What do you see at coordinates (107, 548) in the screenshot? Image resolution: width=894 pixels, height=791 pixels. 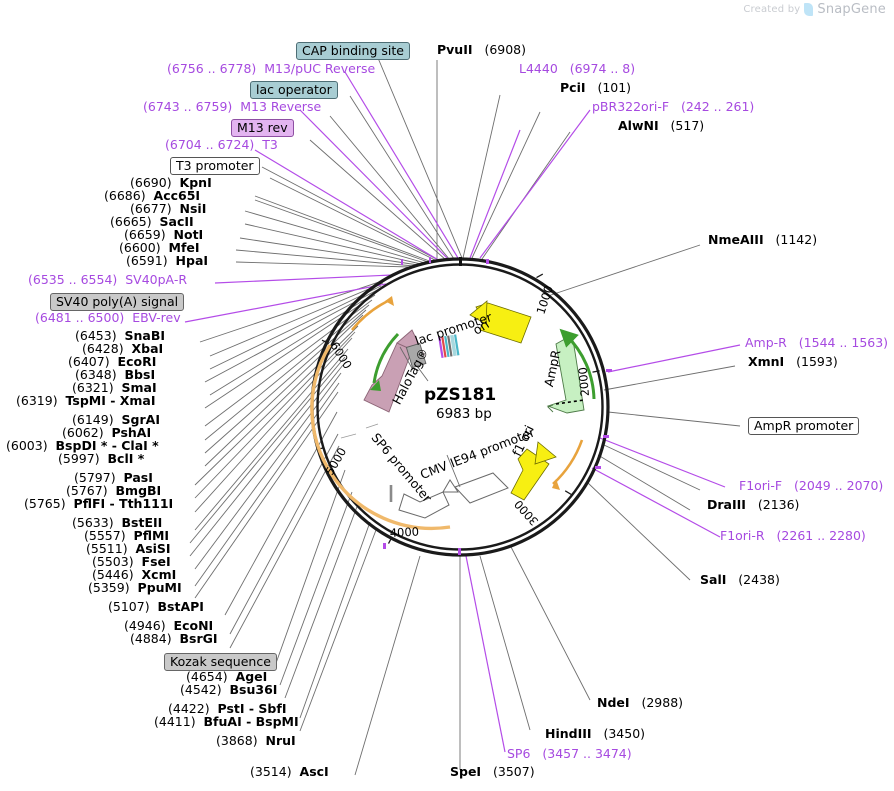 I see `enzyme-position: (5511)` at bounding box center [107, 548].